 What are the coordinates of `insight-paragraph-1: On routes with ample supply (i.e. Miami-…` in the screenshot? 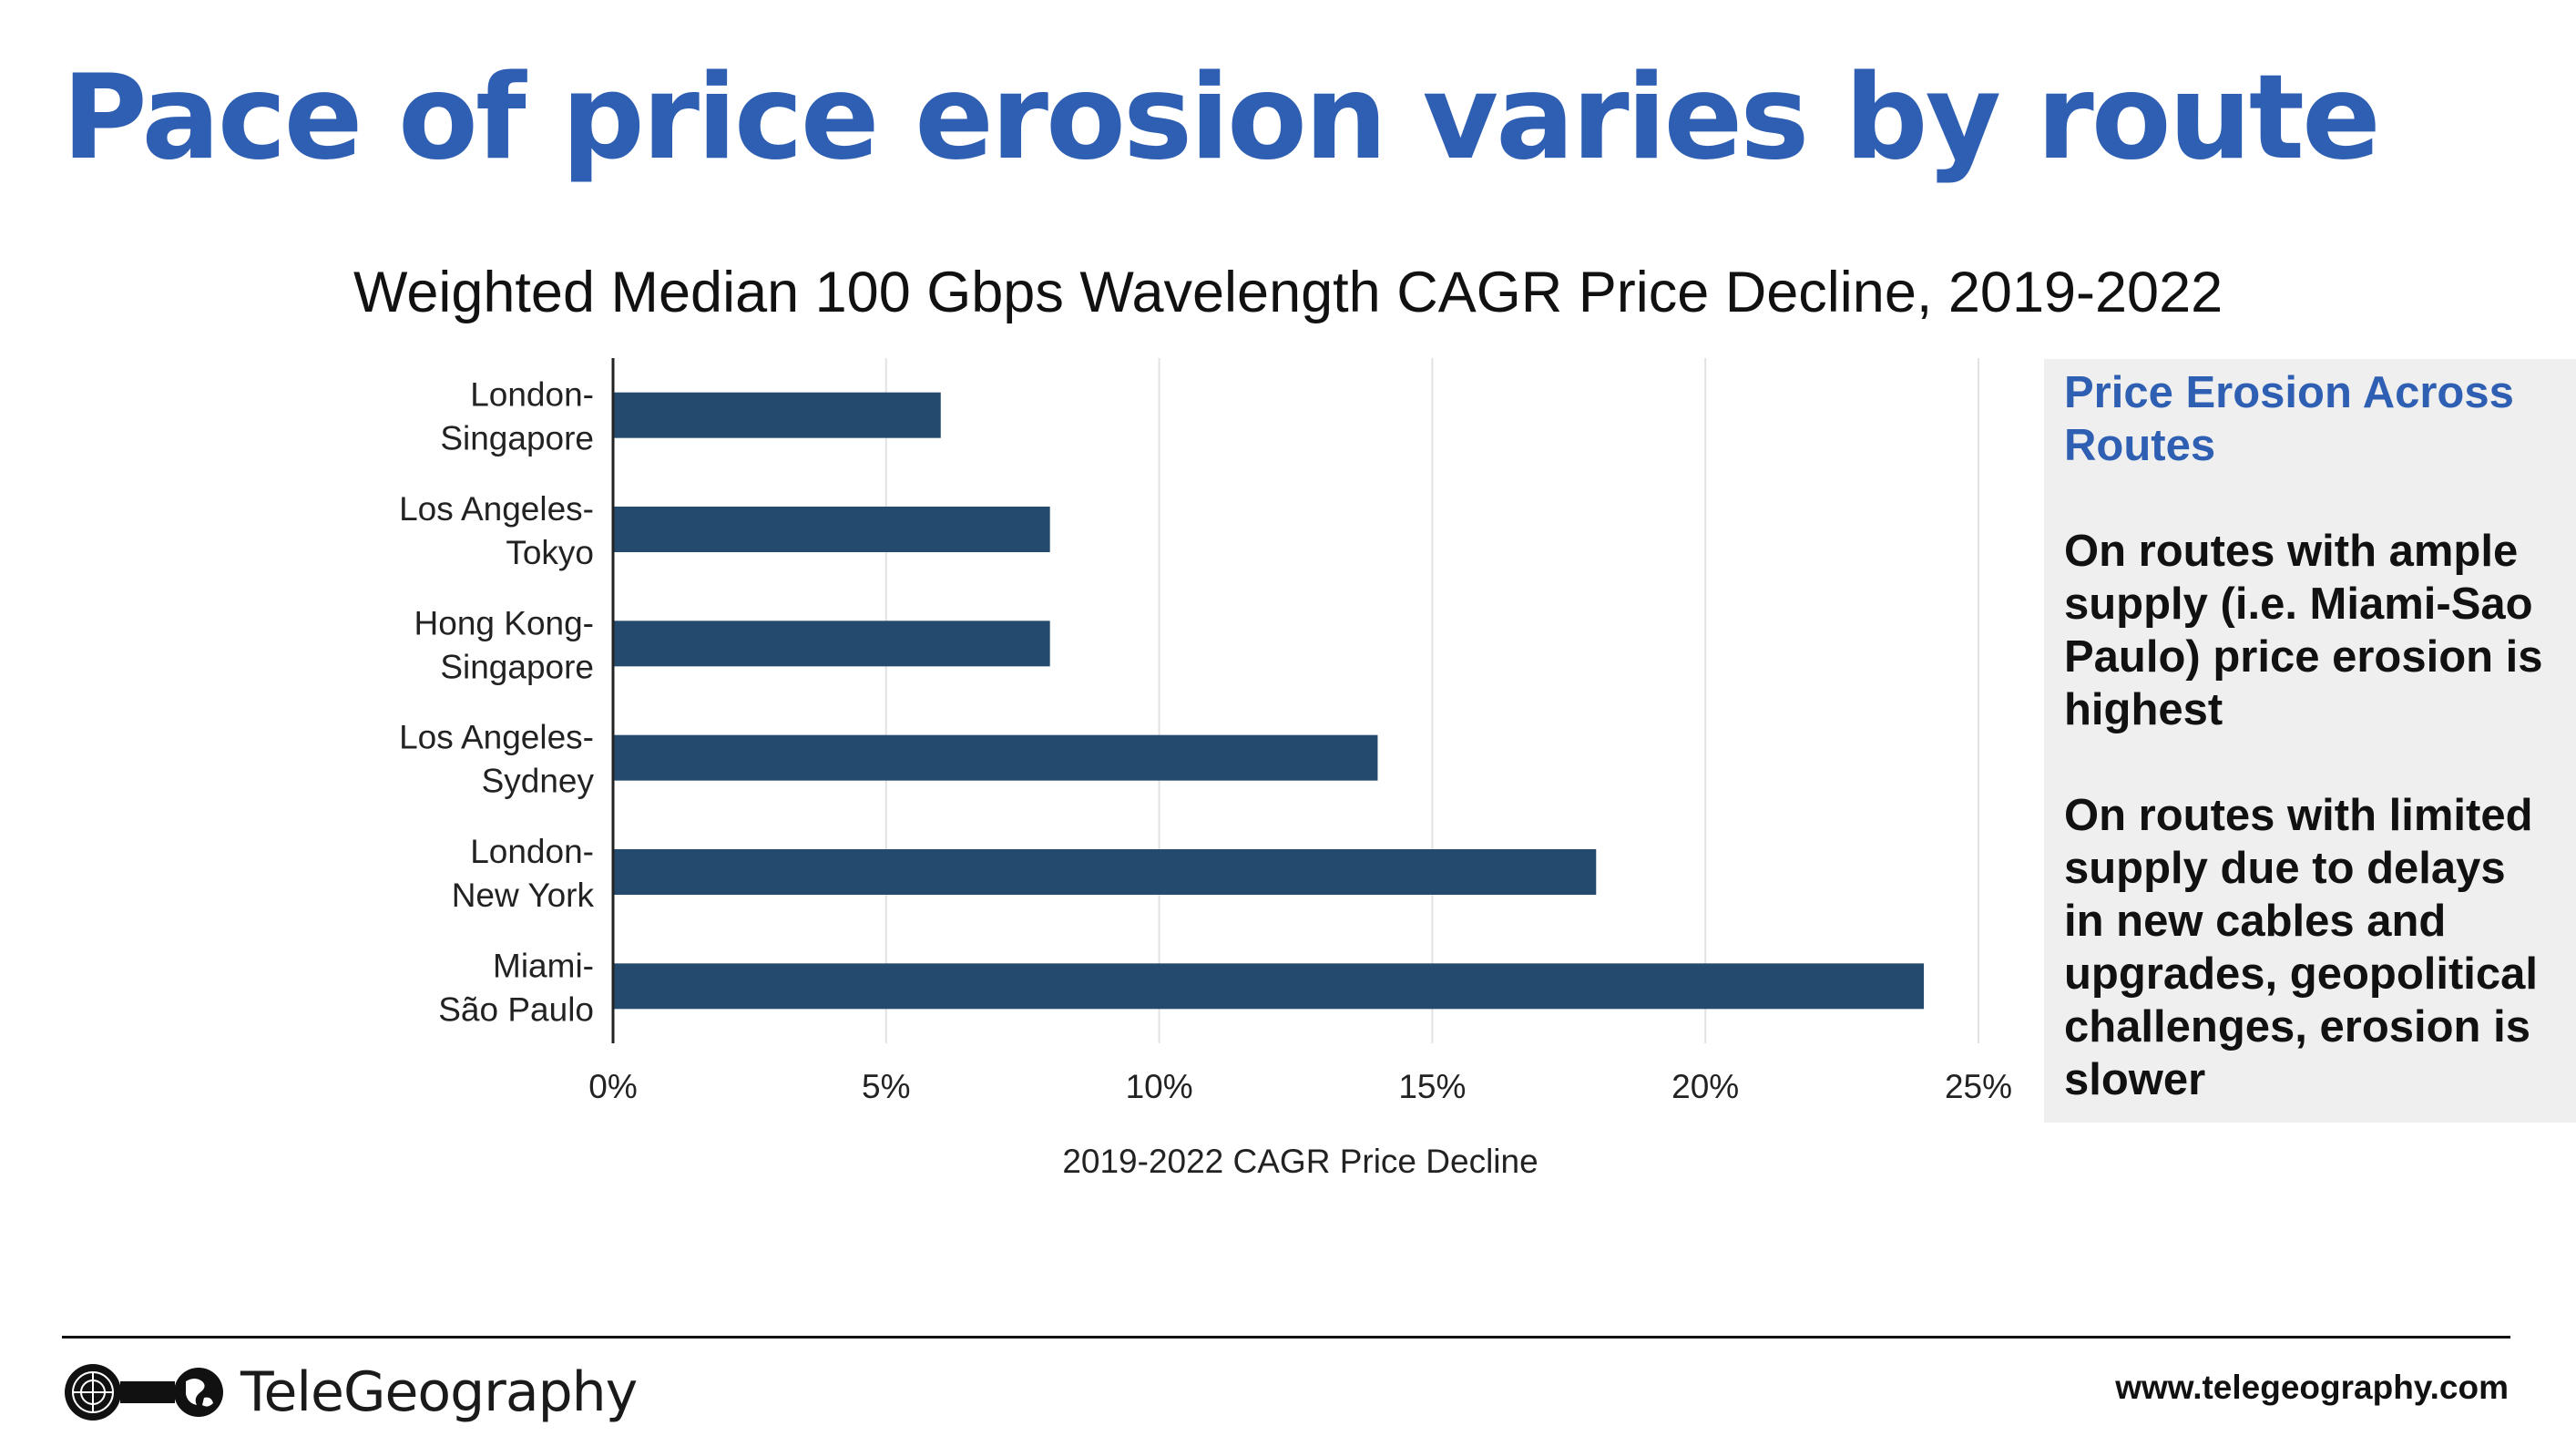 It's located at (2303, 631).